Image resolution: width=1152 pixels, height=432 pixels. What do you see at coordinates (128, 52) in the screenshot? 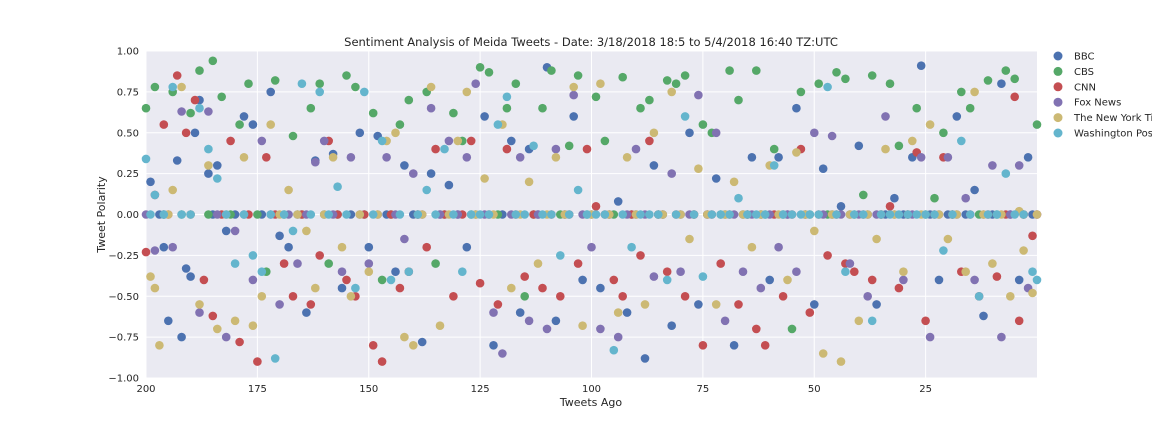
I see `y-tick-label: 1.00` at bounding box center [128, 52].